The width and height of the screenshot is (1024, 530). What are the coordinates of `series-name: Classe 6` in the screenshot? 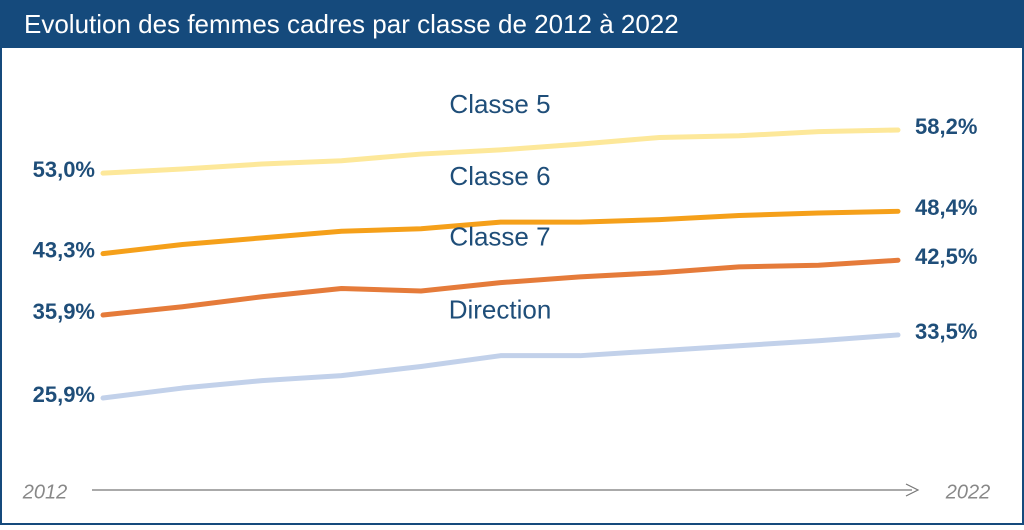 It's located at (499, 176).